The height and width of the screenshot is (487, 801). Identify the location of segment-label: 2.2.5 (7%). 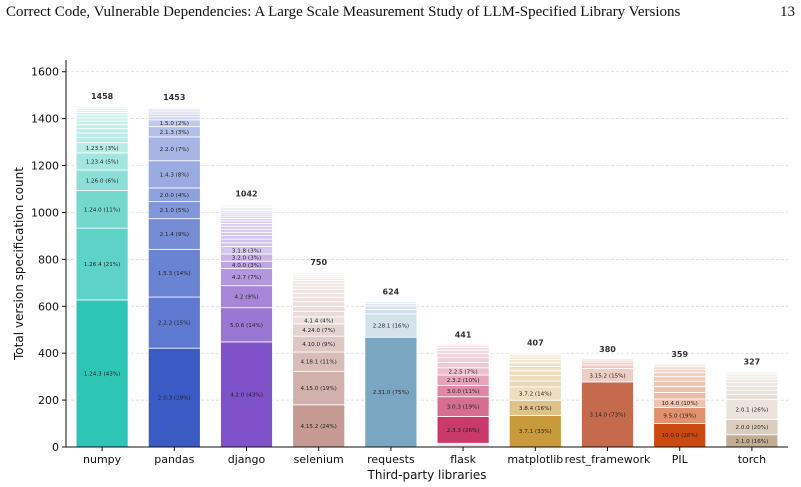
(462, 372).